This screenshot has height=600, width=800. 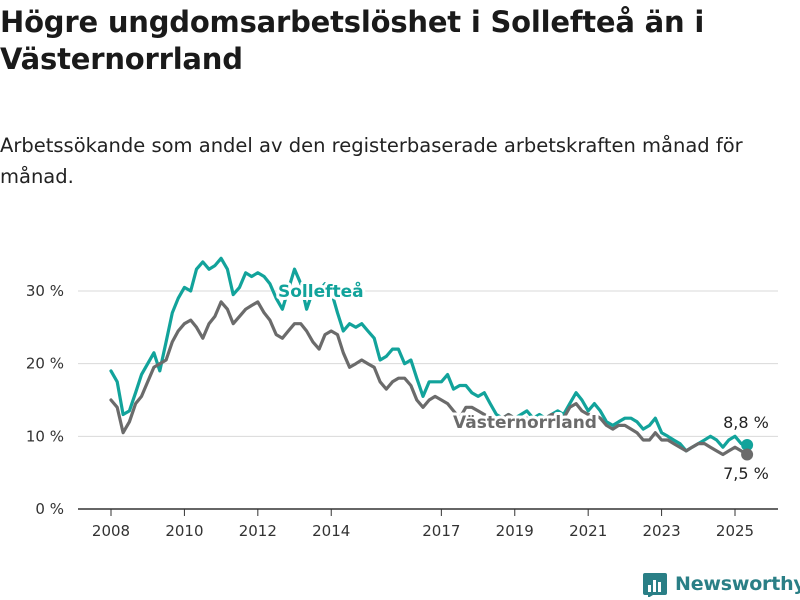 I want to click on x-axis: 2008 2010 2012 2014 2017 2019 2021 2023 2025, so click(x=423, y=524).